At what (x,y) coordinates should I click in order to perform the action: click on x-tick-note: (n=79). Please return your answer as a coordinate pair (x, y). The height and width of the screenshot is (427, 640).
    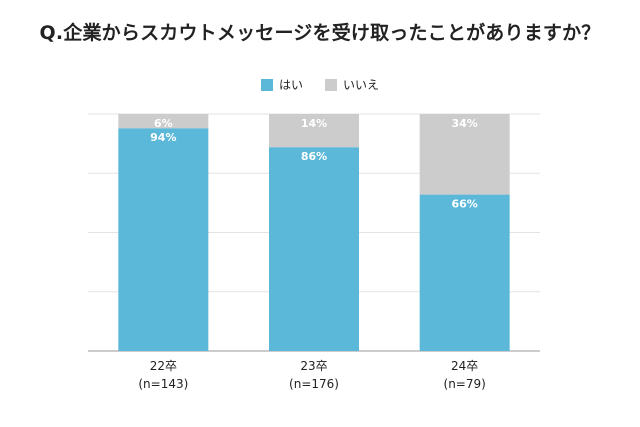
    Looking at the image, I should click on (465, 384).